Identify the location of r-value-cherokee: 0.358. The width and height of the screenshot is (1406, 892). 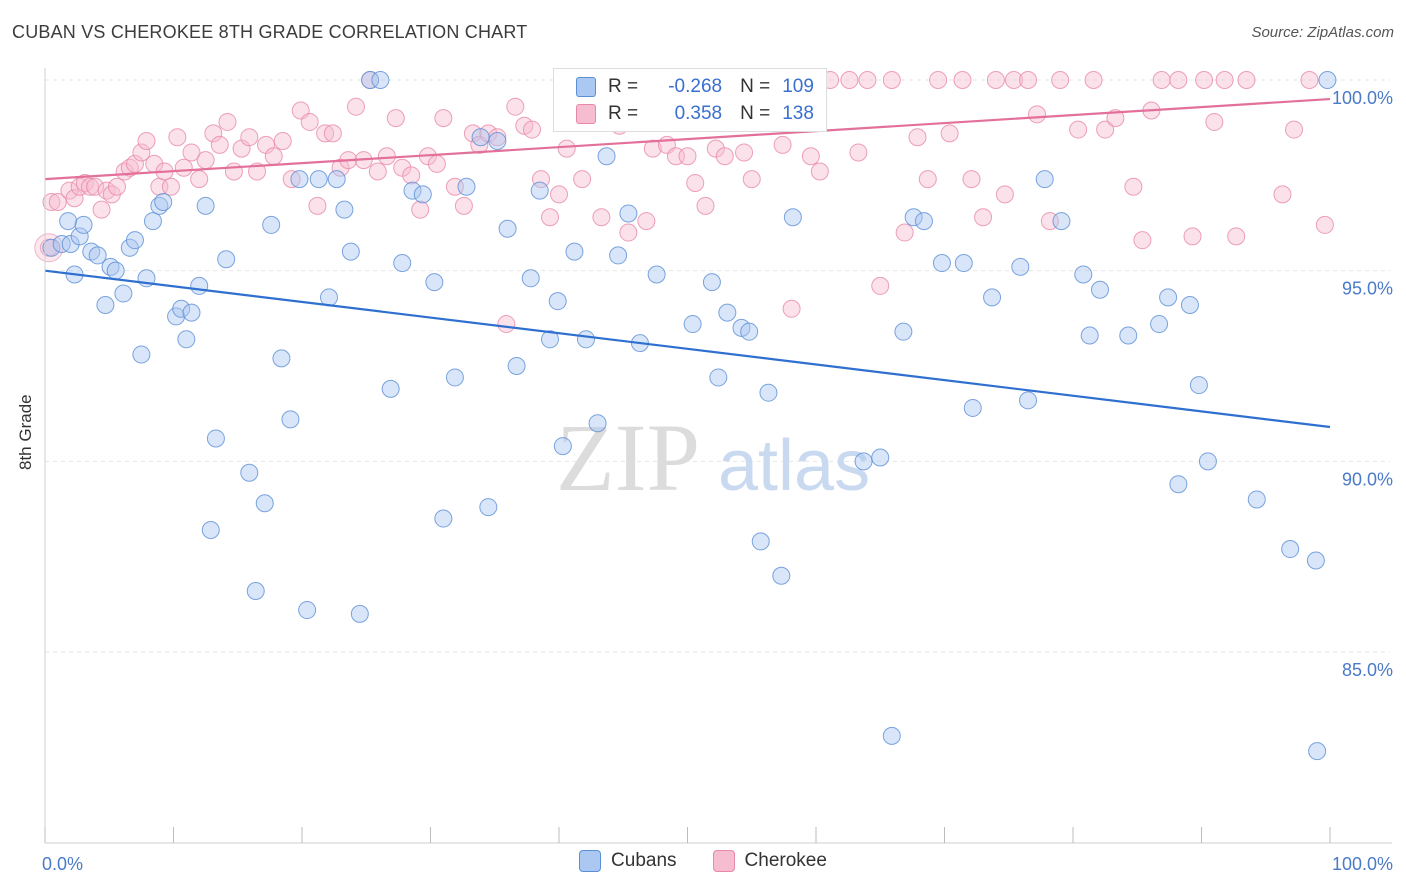
(698, 113).